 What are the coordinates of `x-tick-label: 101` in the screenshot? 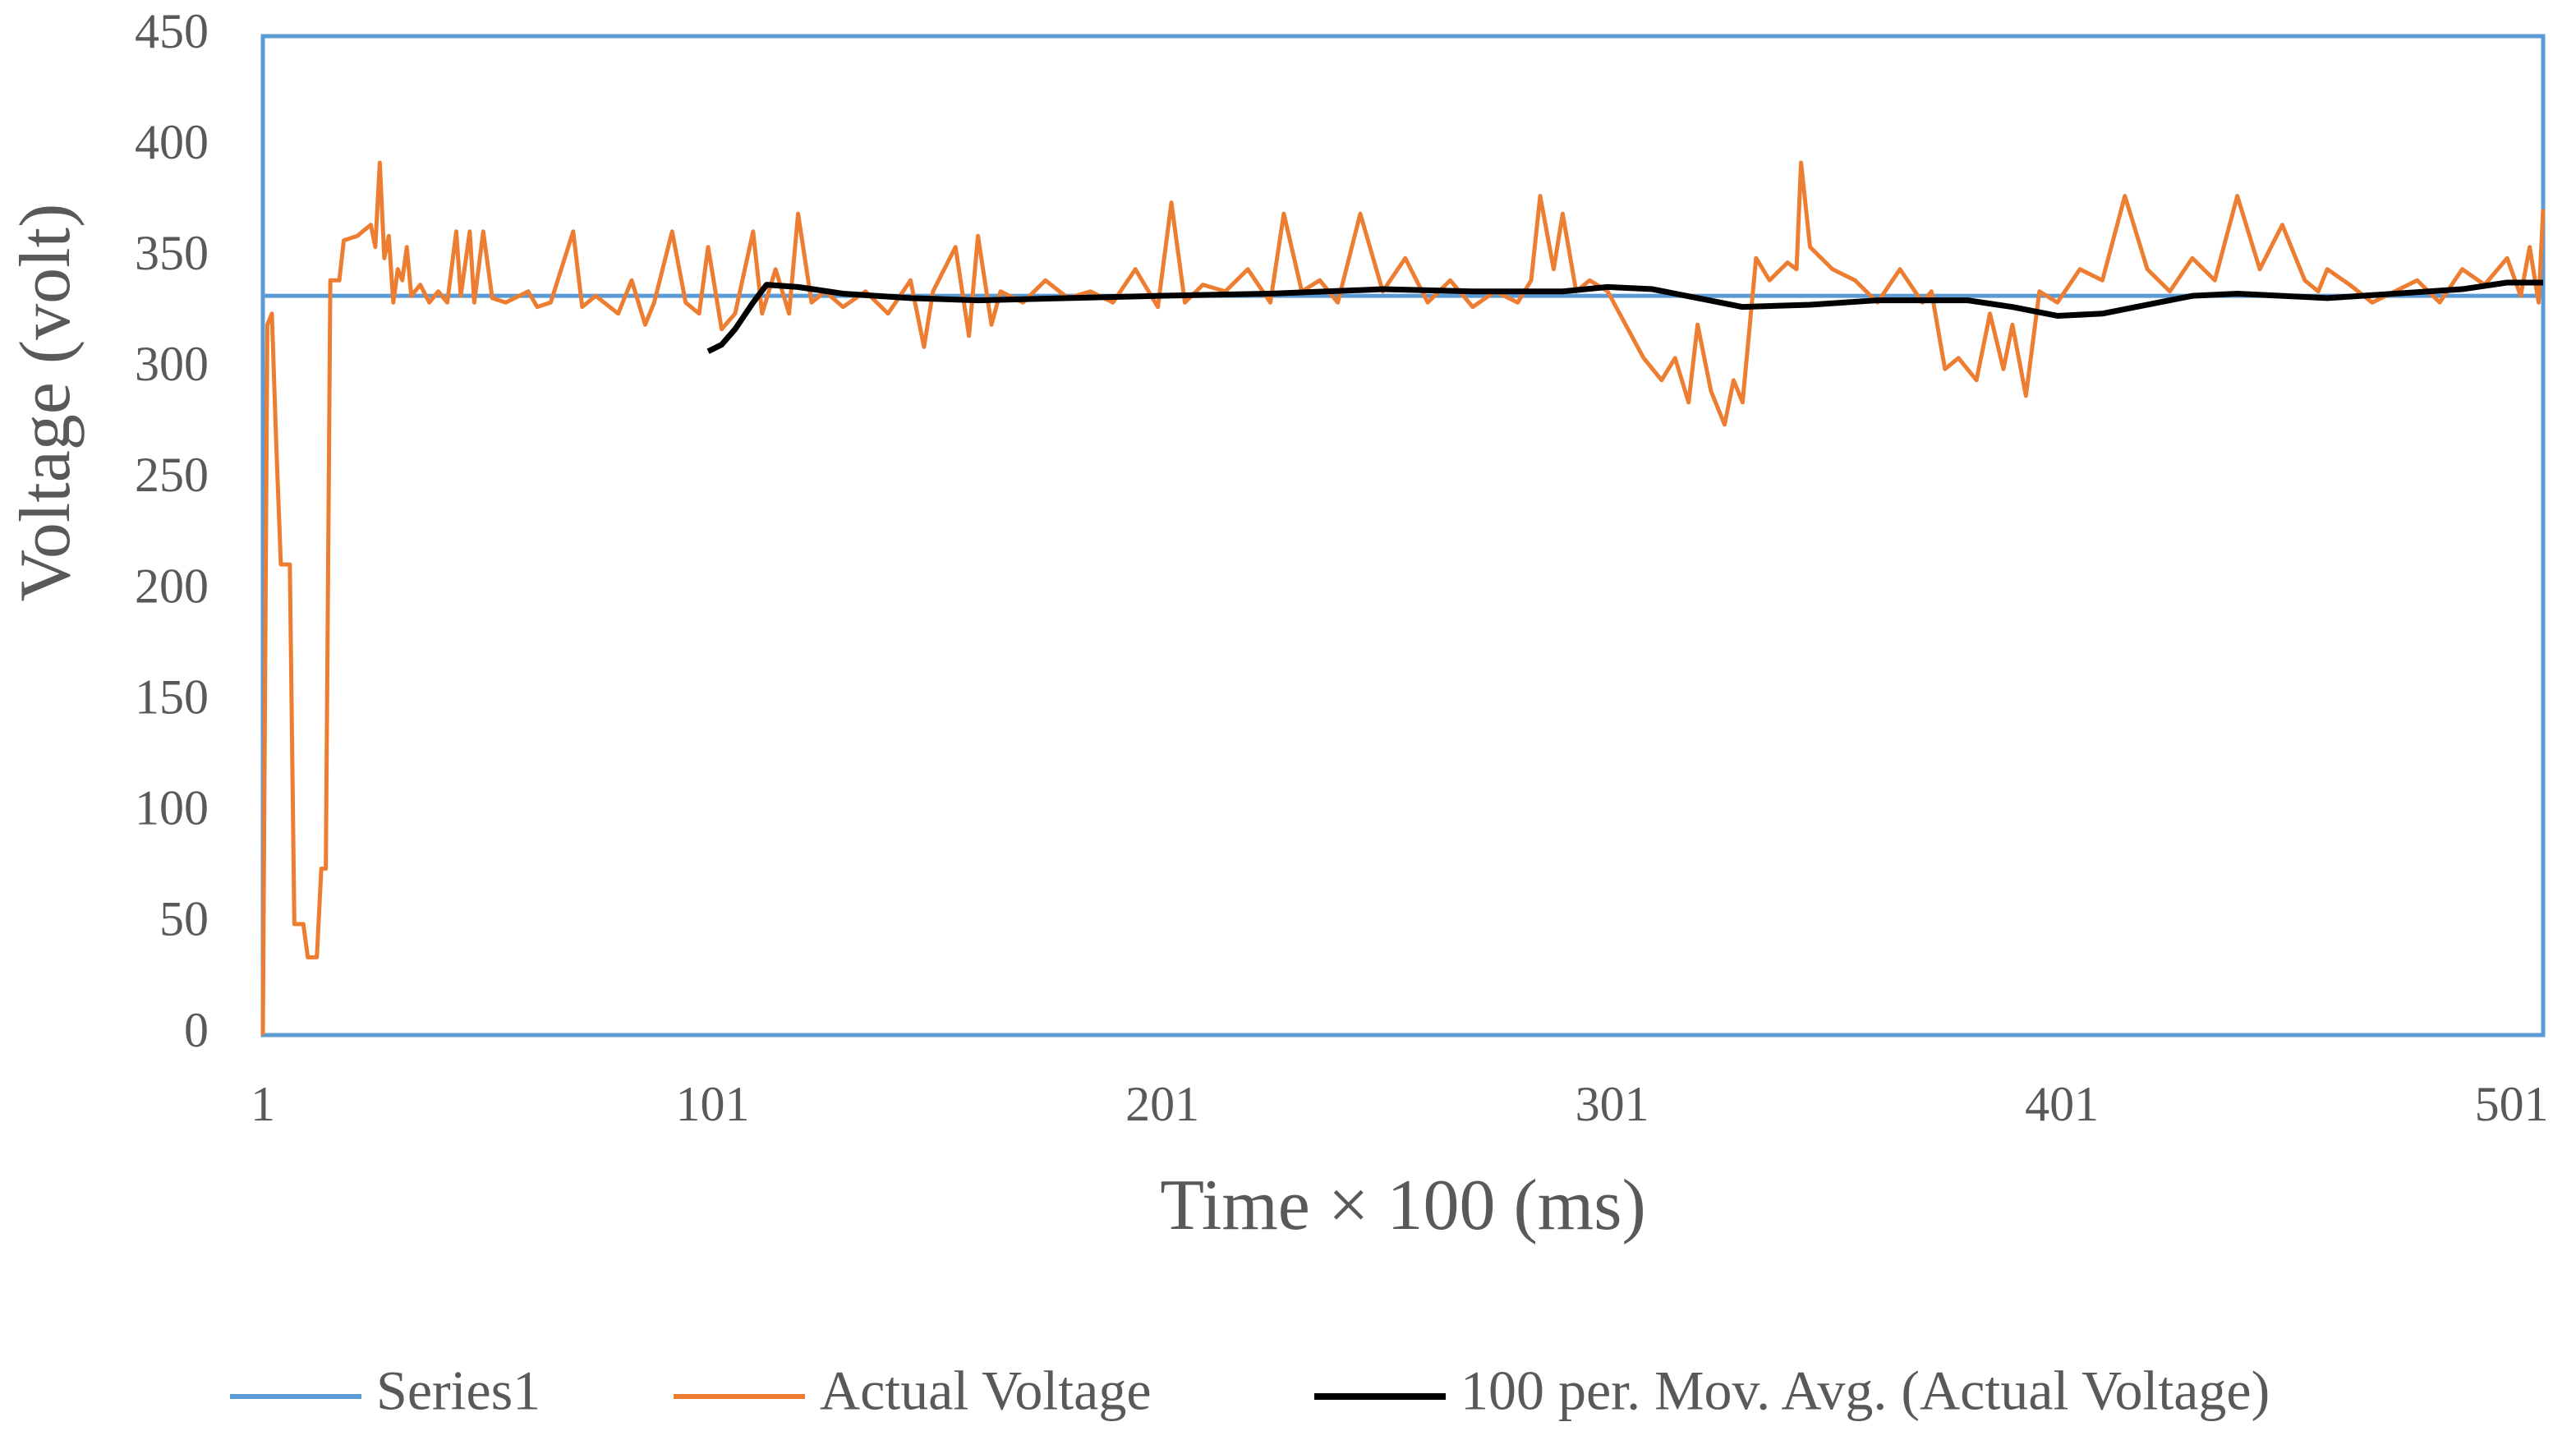 It's located at (713, 1104).